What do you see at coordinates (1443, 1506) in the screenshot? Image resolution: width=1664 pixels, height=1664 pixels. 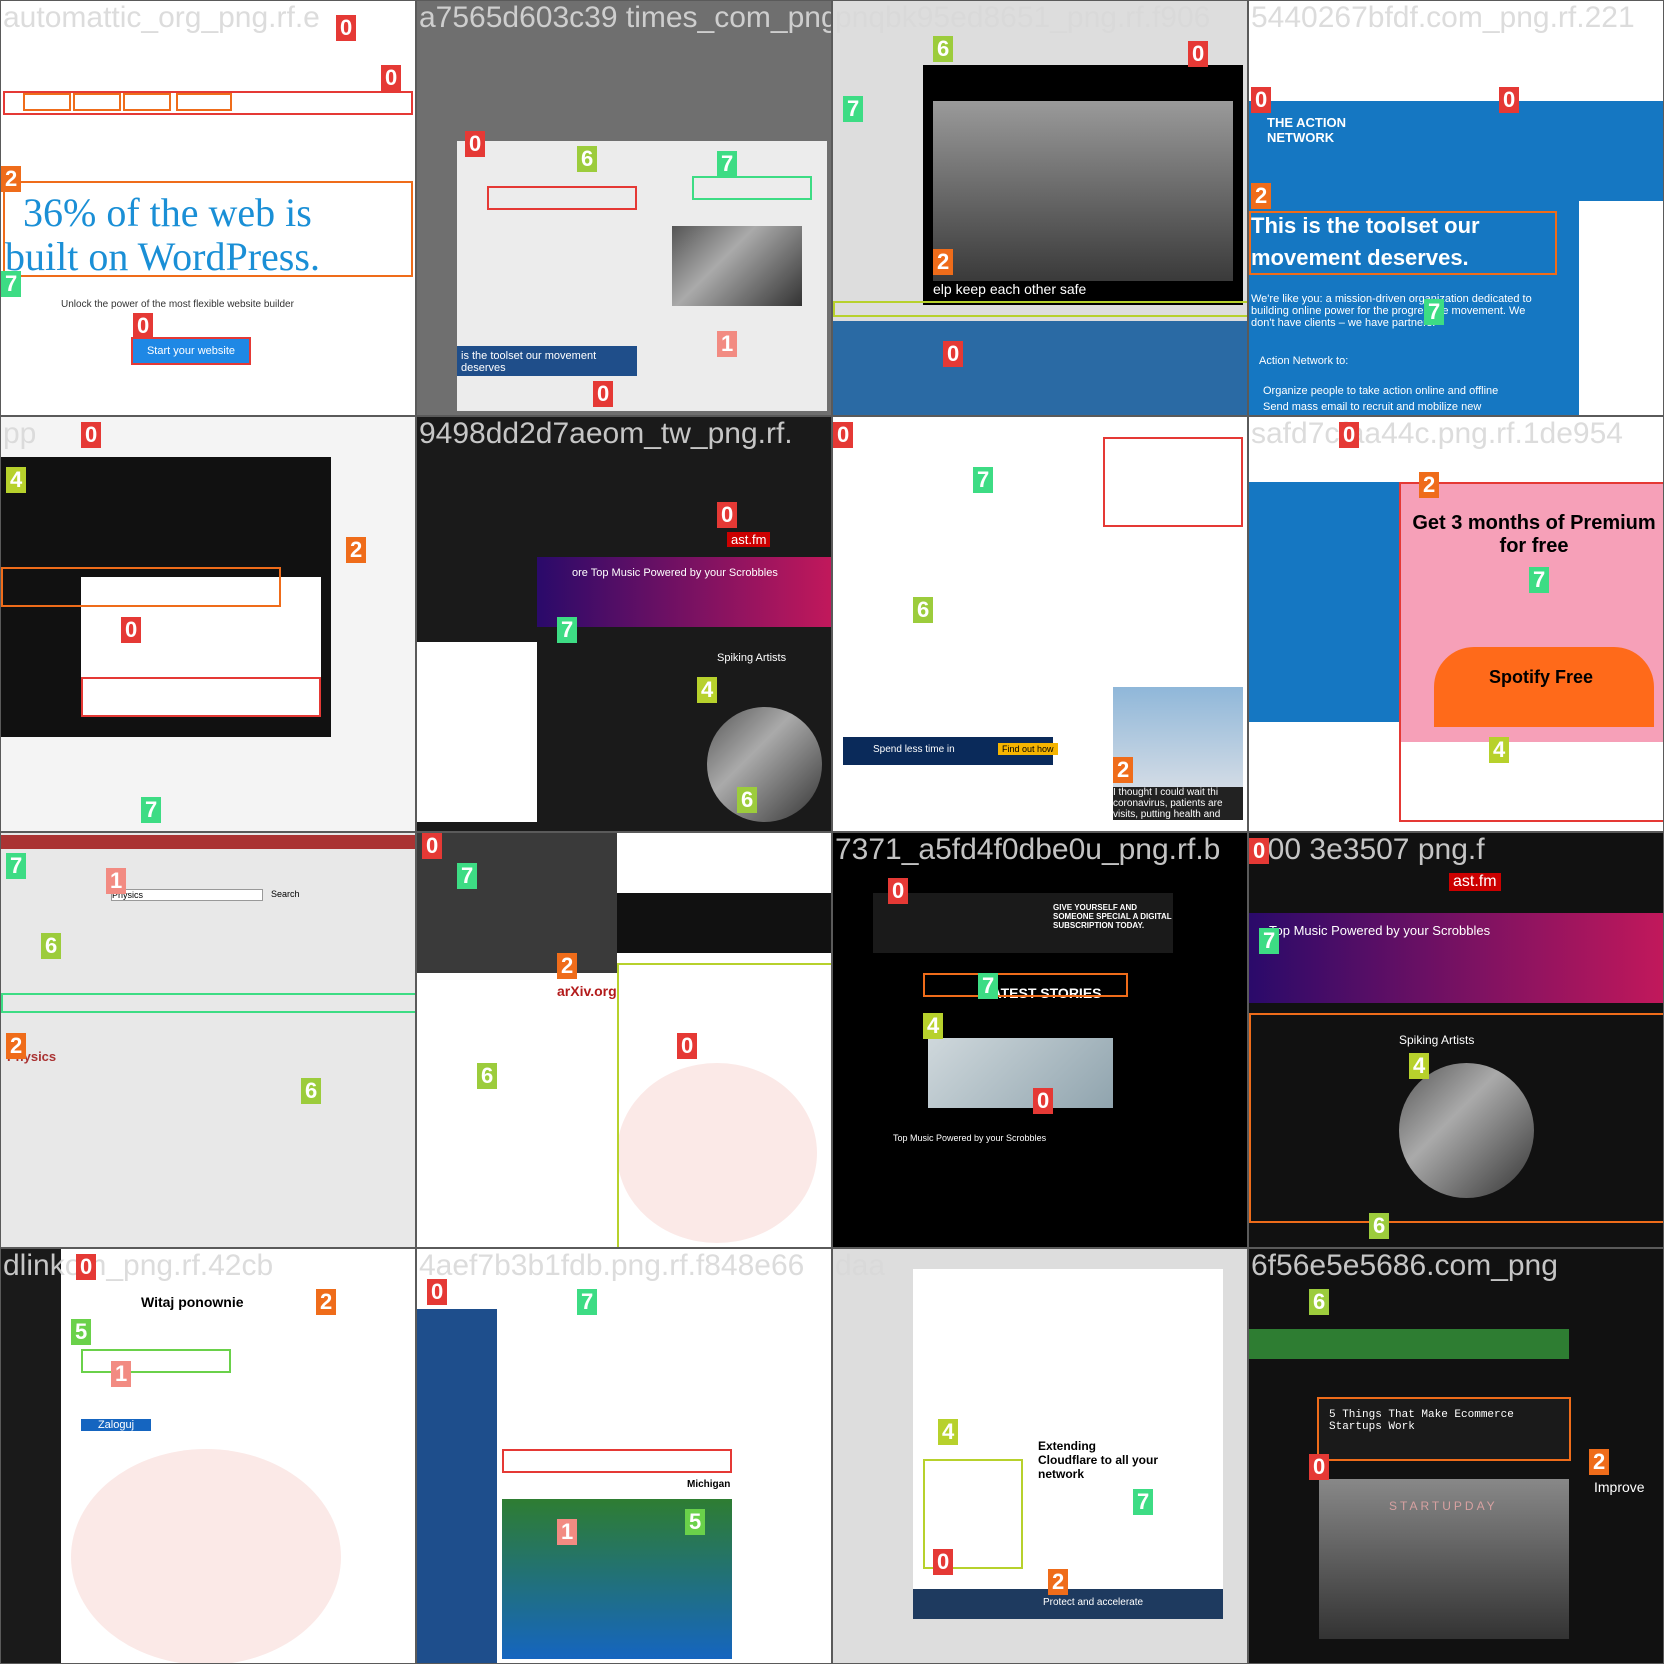 I see `photo-caption: STARTUPDAY` at bounding box center [1443, 1506].